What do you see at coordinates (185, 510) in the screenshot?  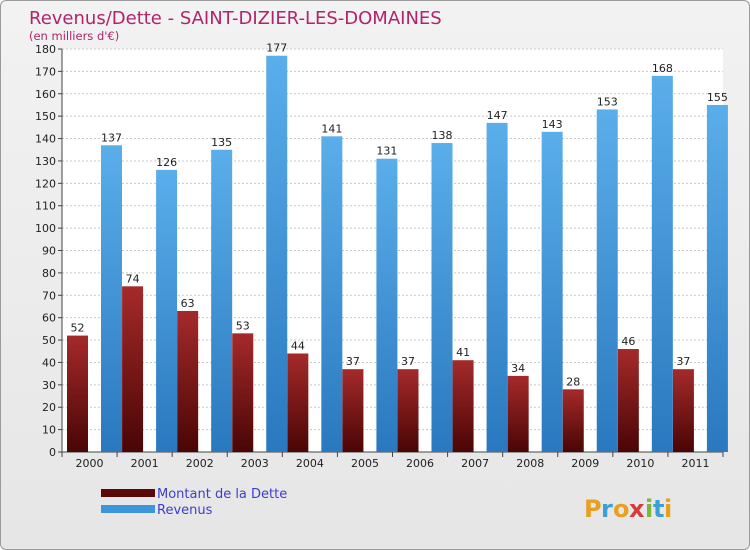 I see `legend-label-revenue: Revenus` at bounding box center [185, 510].